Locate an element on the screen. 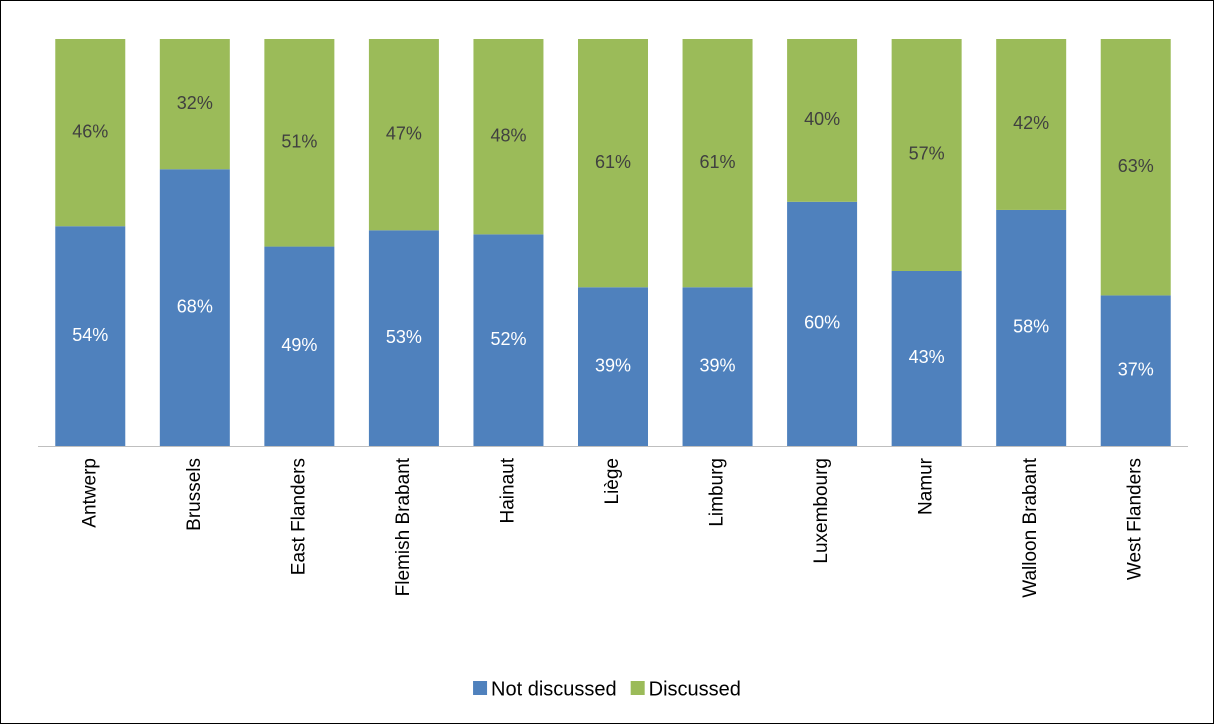  x-tick-label: Luxembourg is located at coordinates (821, 511).